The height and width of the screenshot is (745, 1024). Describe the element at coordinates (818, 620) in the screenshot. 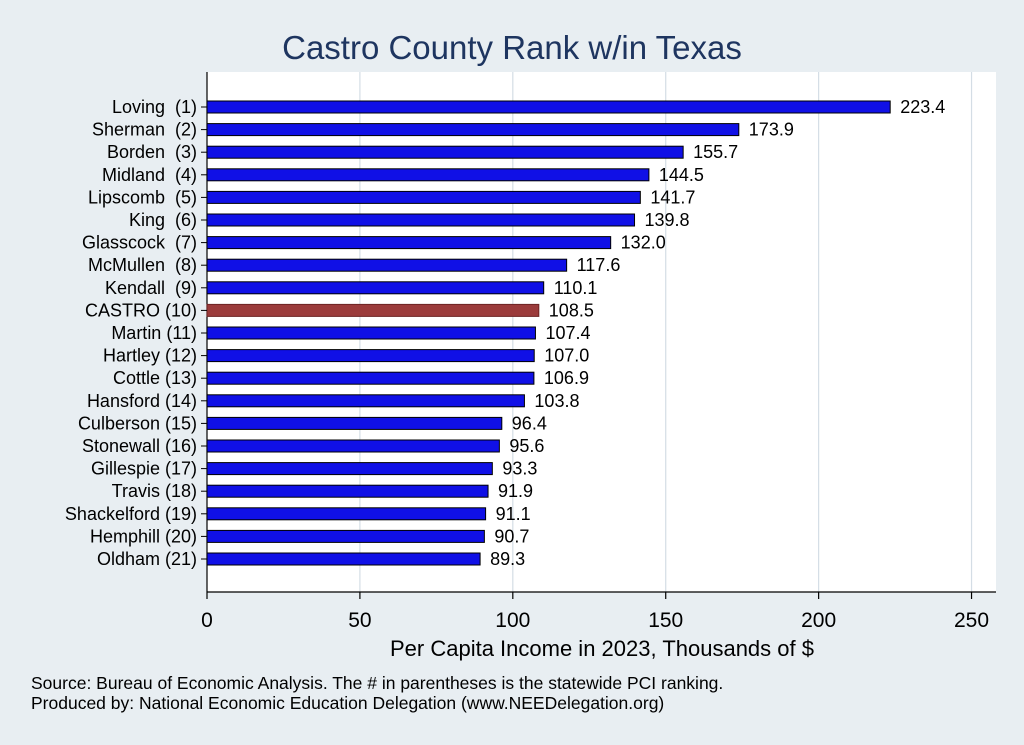

I see `x-tick-label: 200` at that location.